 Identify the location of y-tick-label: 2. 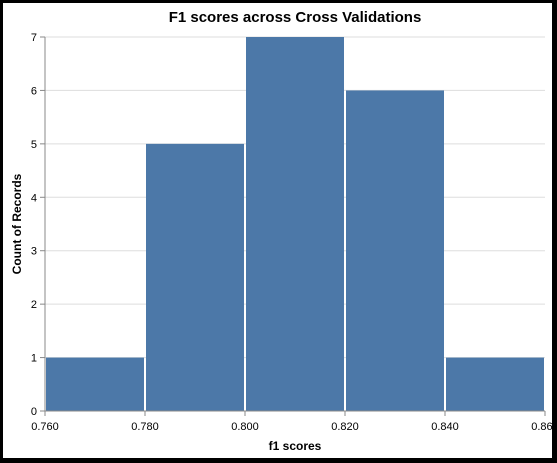
(34, 305).